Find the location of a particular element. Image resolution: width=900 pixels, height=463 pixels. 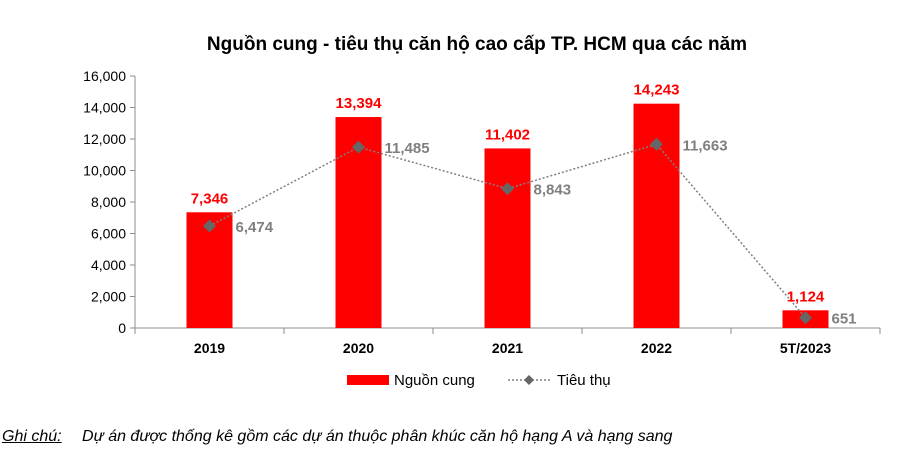

bar-data-label: 14,243 is located at coordinates (657, 90).